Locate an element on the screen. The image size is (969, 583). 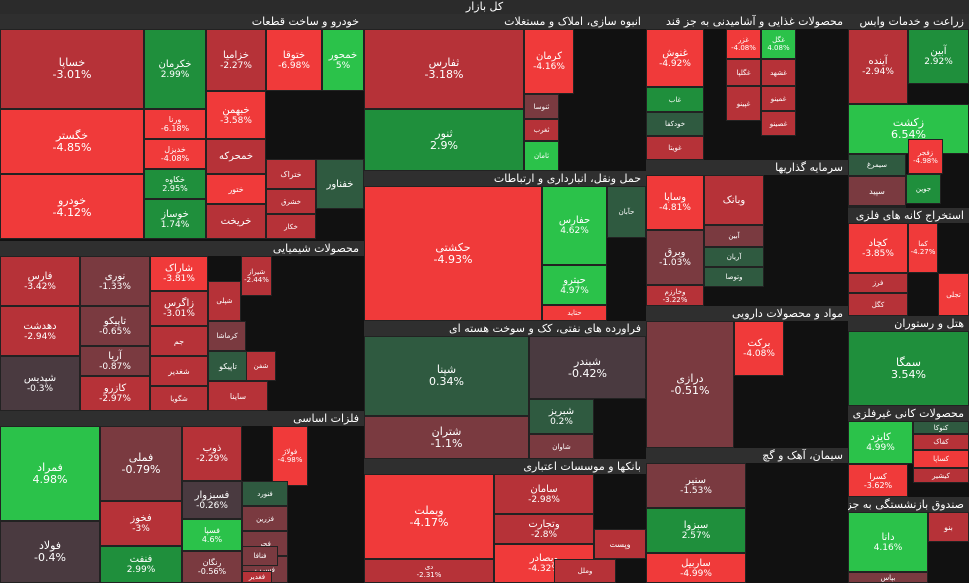
symbol-tile: خفناور is located at coordinates (340, 184).